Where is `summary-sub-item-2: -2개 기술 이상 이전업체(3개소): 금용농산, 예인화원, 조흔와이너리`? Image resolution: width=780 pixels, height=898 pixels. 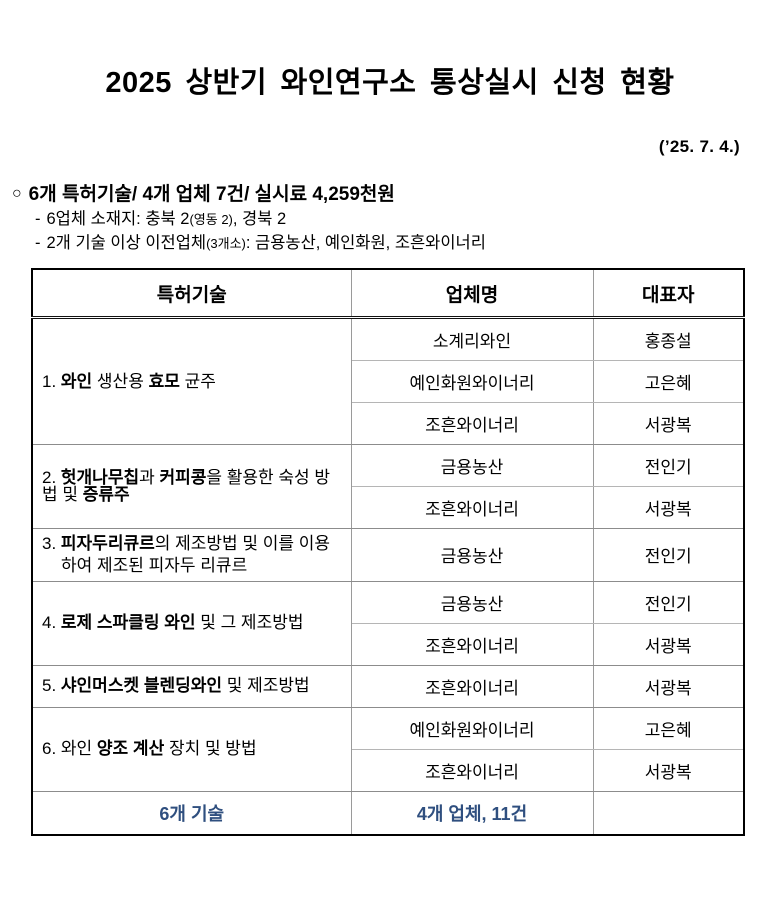 summary-sub-item-2: -2개 기술 이상 이전업체(3개소): 금용농산, 예인화원, 조흔와이너리 is located at coordinates (396, 243).